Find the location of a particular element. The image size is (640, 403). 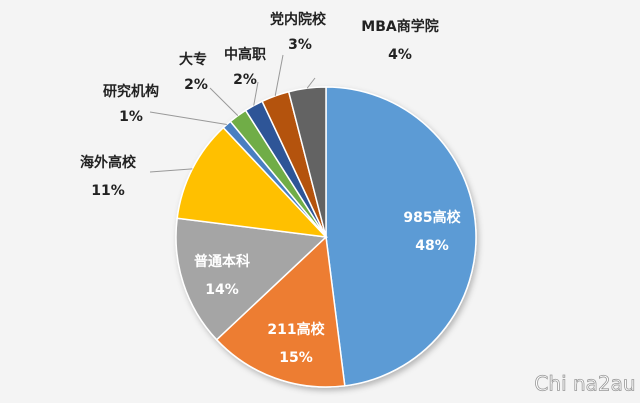

slice-value-label: 14% is located at coordinates (222, 290).